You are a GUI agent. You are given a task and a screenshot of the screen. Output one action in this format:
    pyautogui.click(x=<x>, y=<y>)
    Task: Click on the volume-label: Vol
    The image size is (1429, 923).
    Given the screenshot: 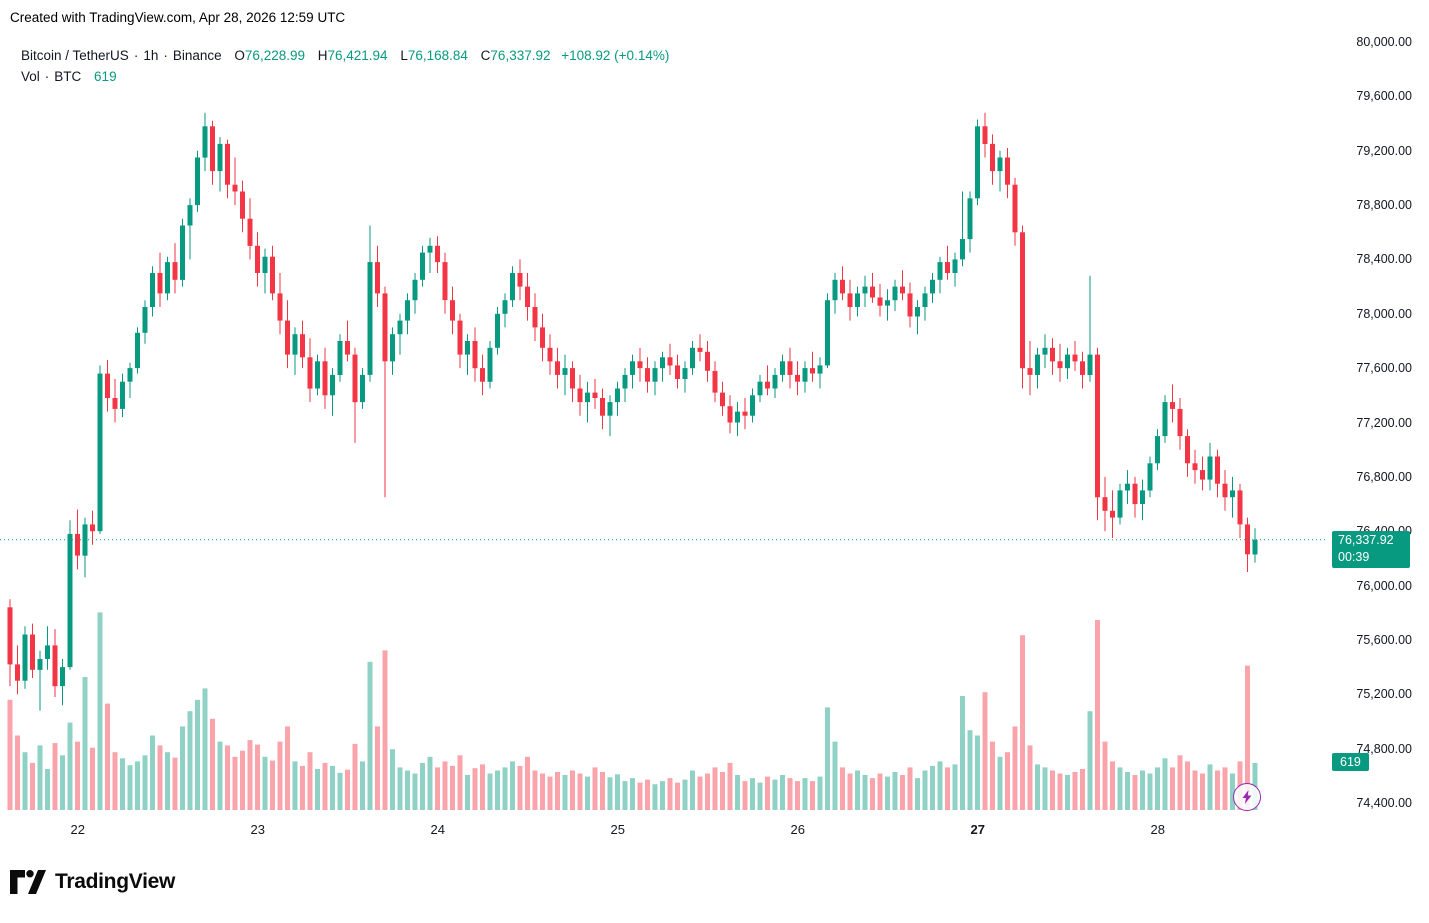 What is the action you would take?
    pyautogui.click(x=30, y=76)
    